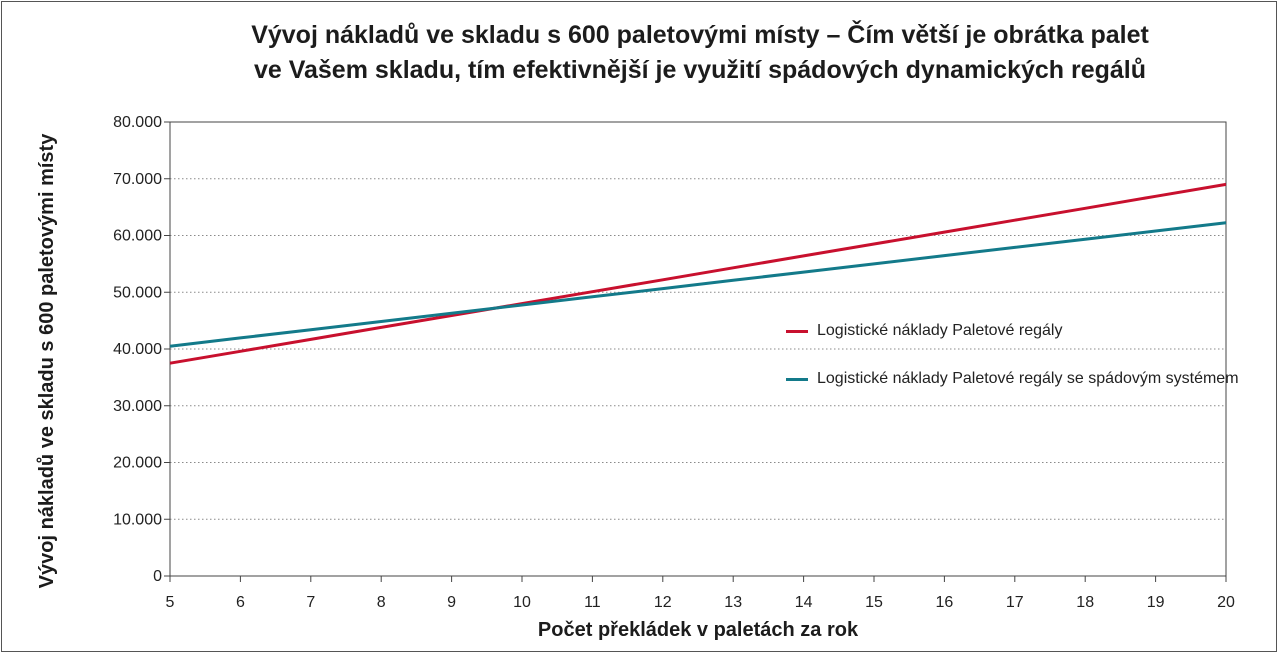 Image resolution: width=1280 pixels, height=655 pixels. What do you see at coordinates (310, 602) in the screenshot?
I see `x-tick-label: 7` at bounding box center [310, 602].